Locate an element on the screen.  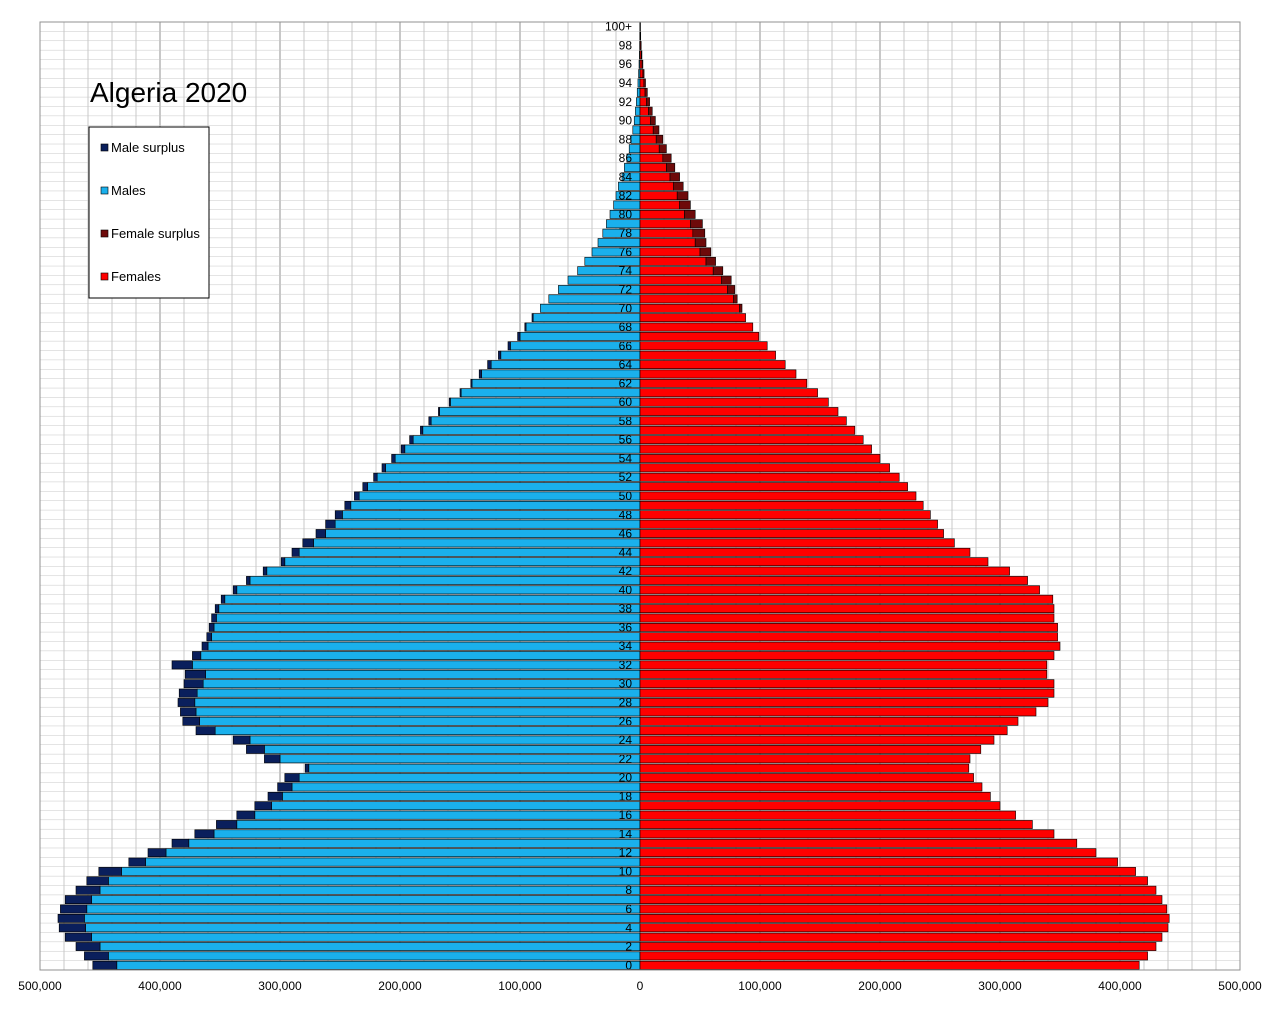
legend-label-females: Females is located at coordinates (136, 276).